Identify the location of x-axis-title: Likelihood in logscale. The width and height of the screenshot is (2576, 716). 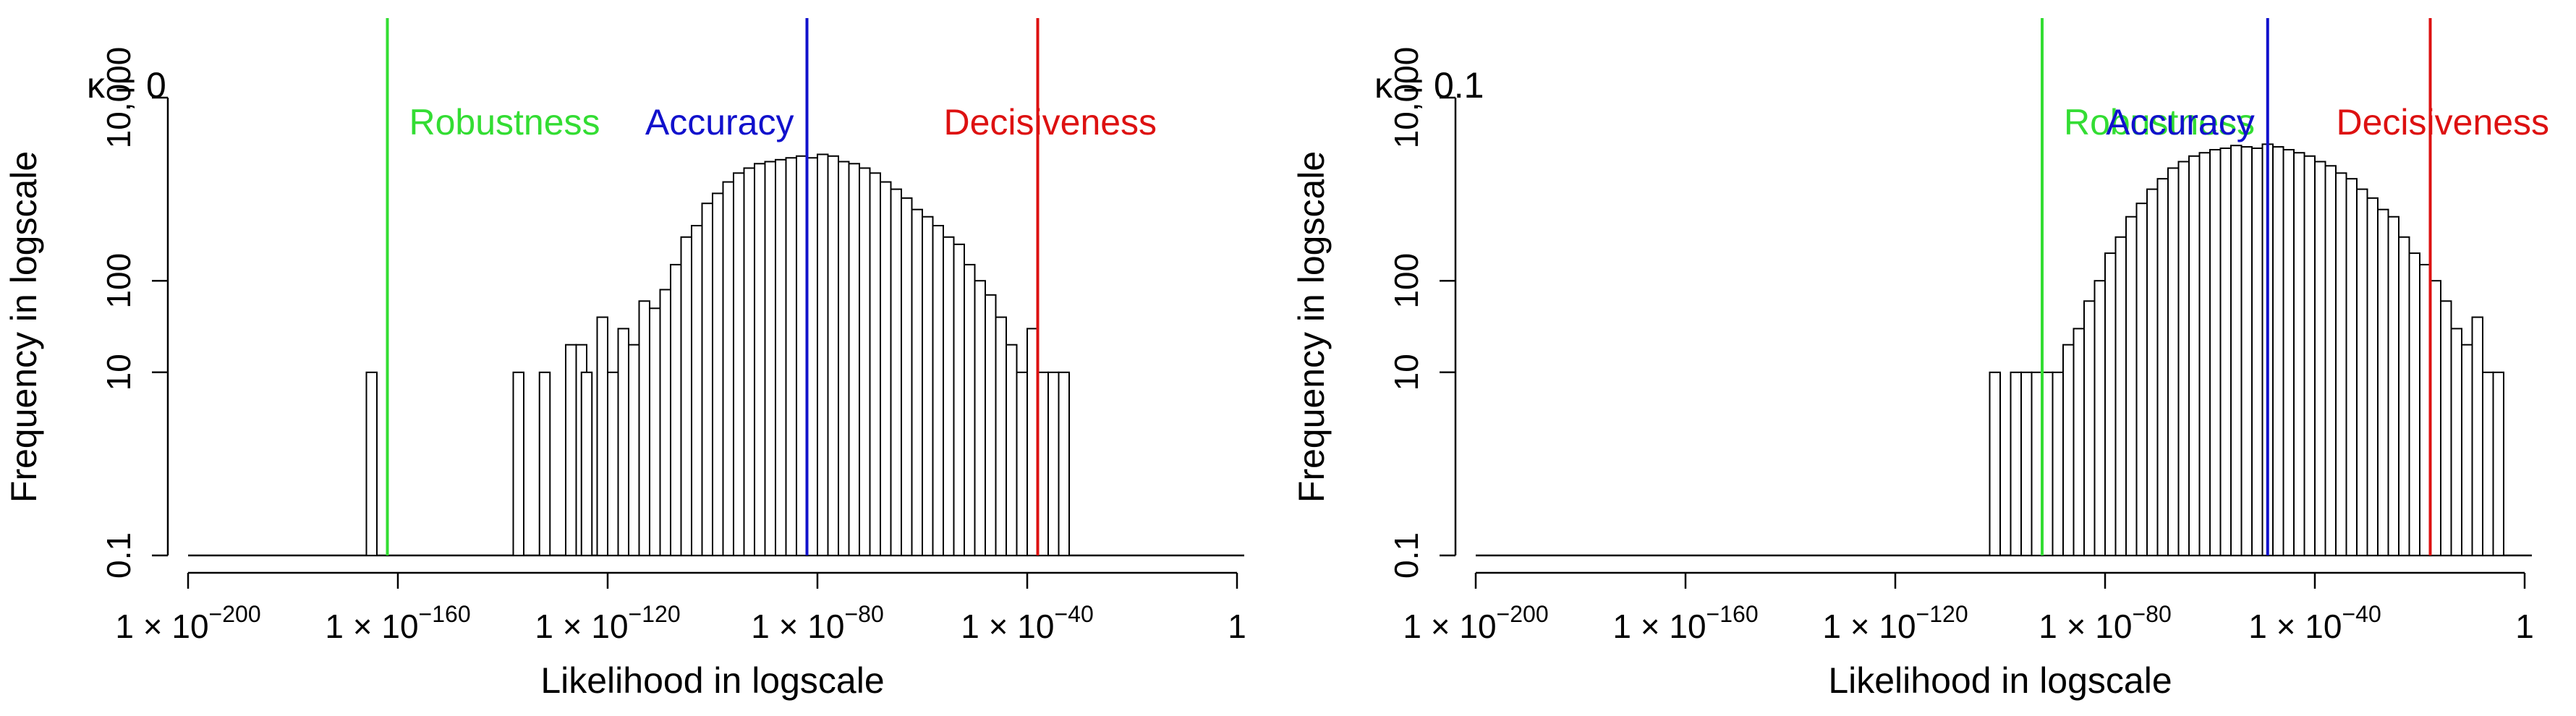
(712, 680).